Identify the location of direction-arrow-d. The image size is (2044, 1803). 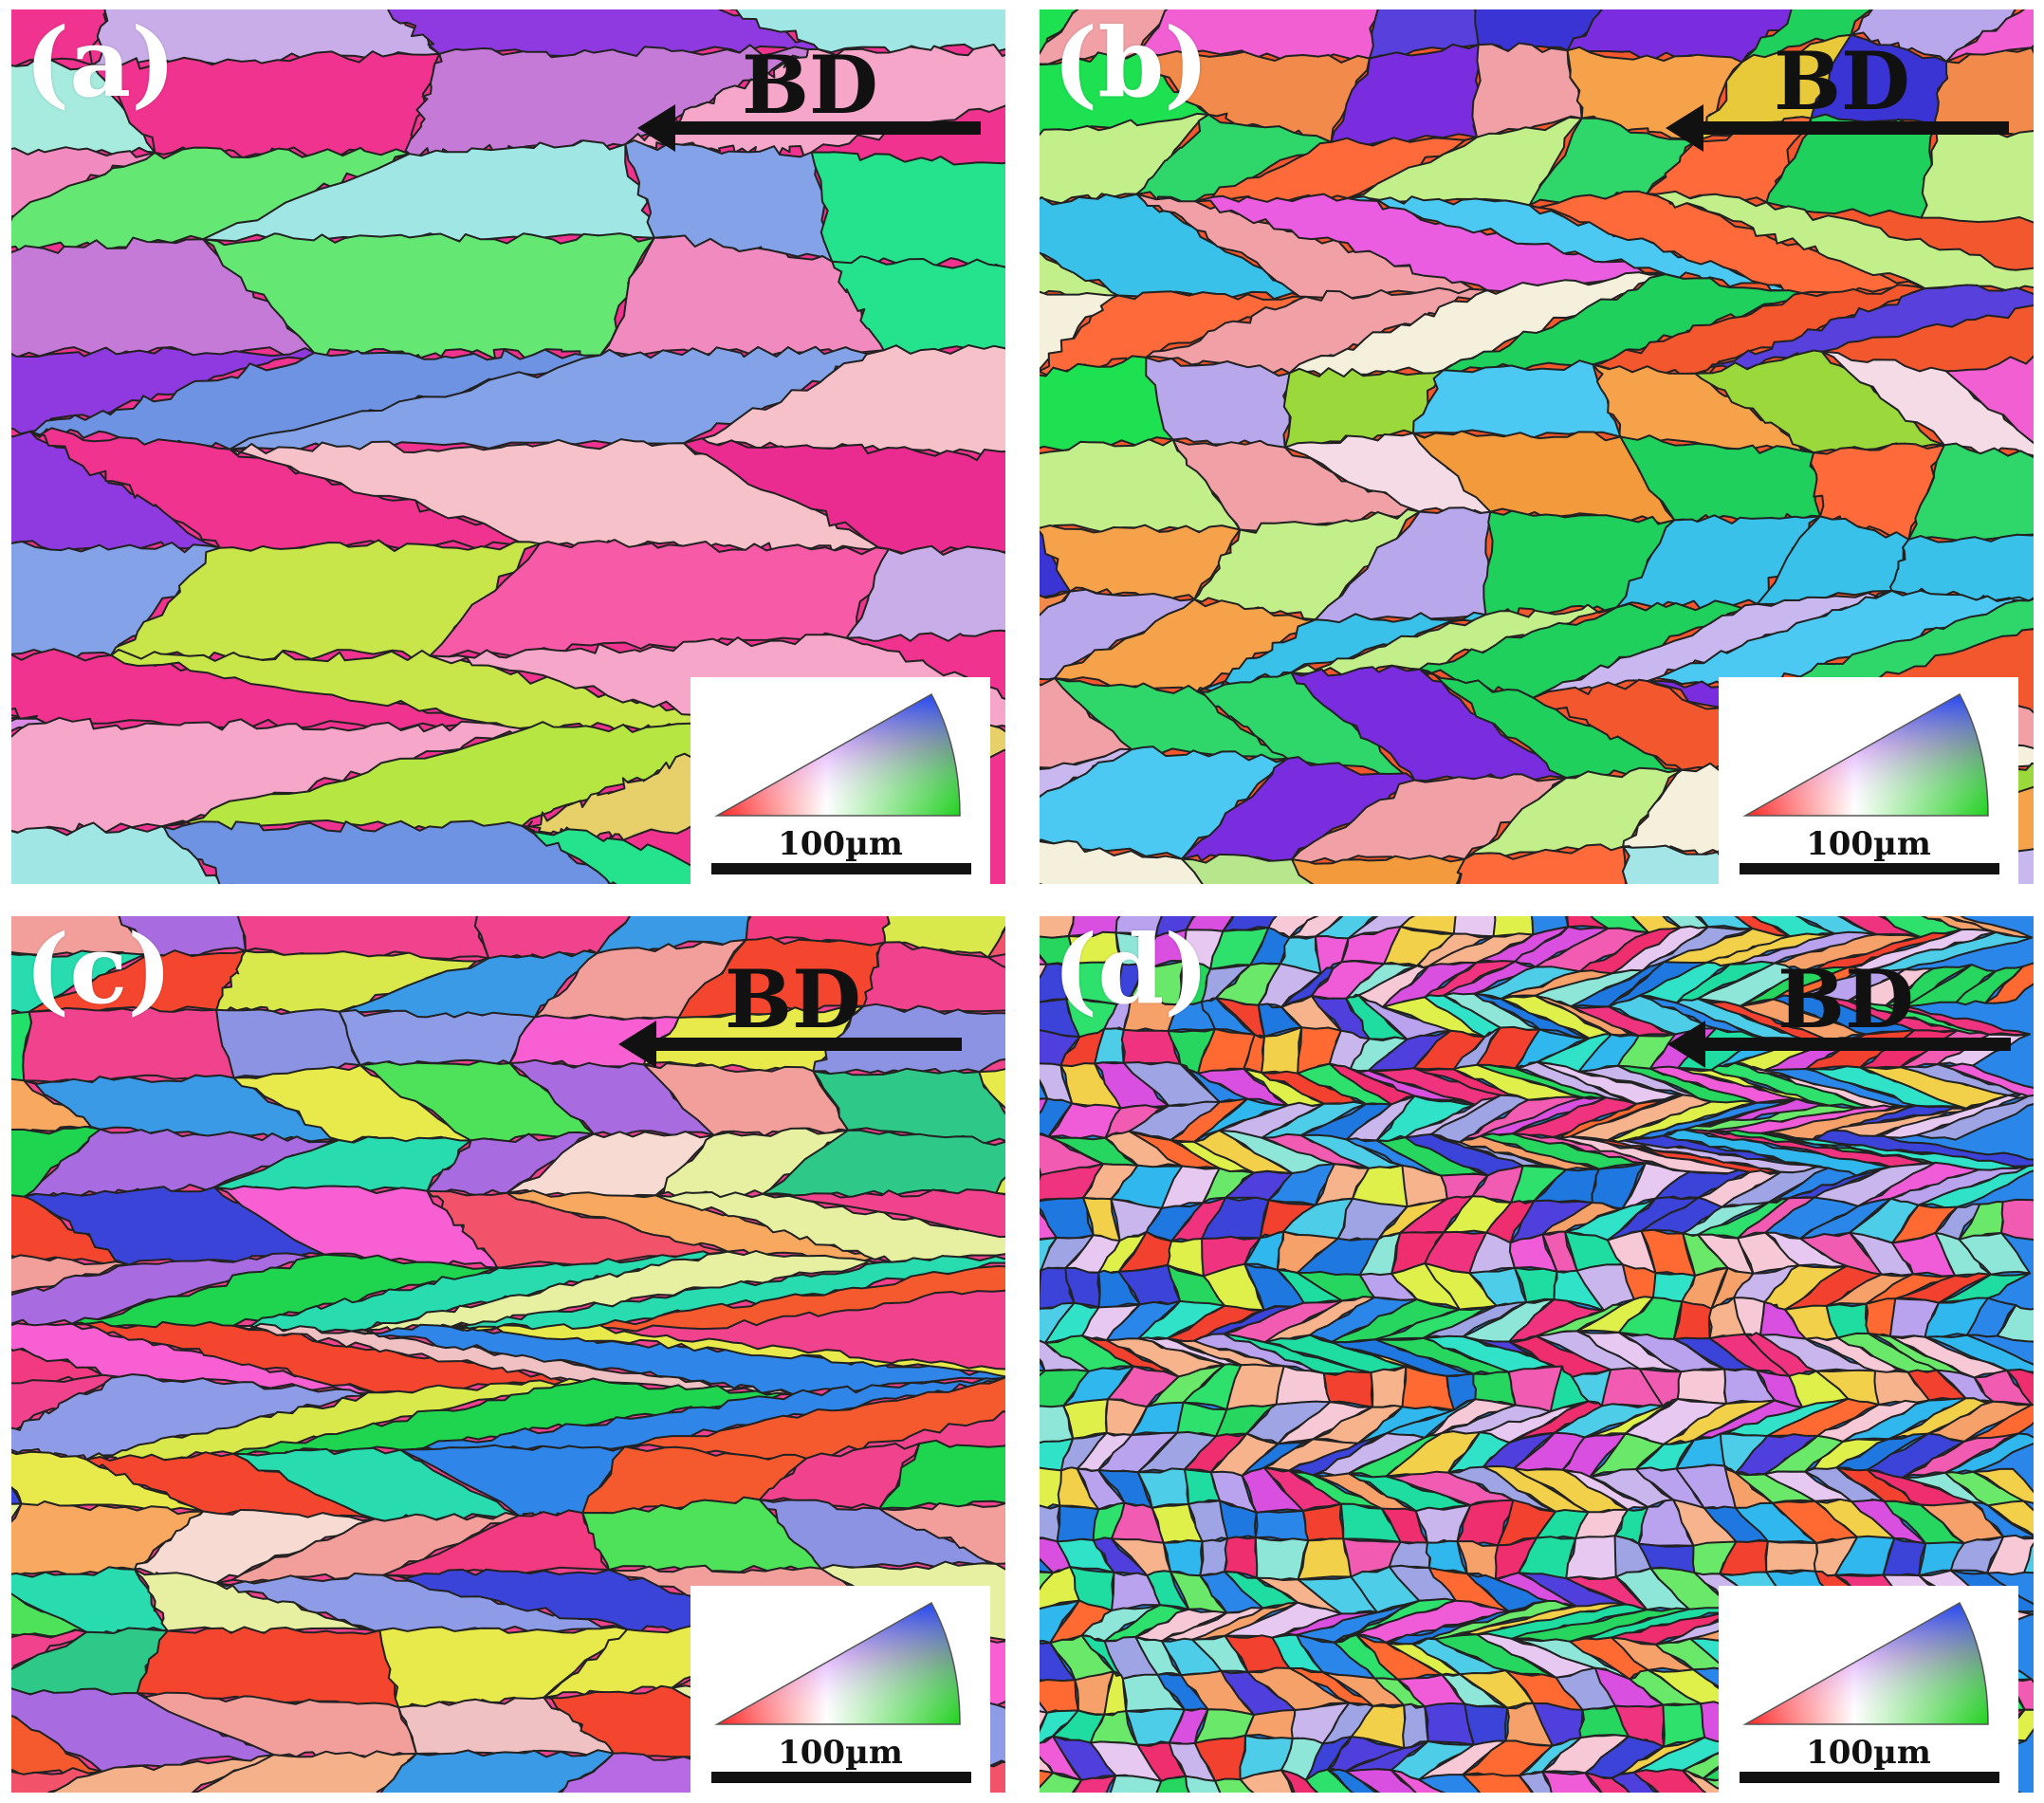
(1839, 1044).